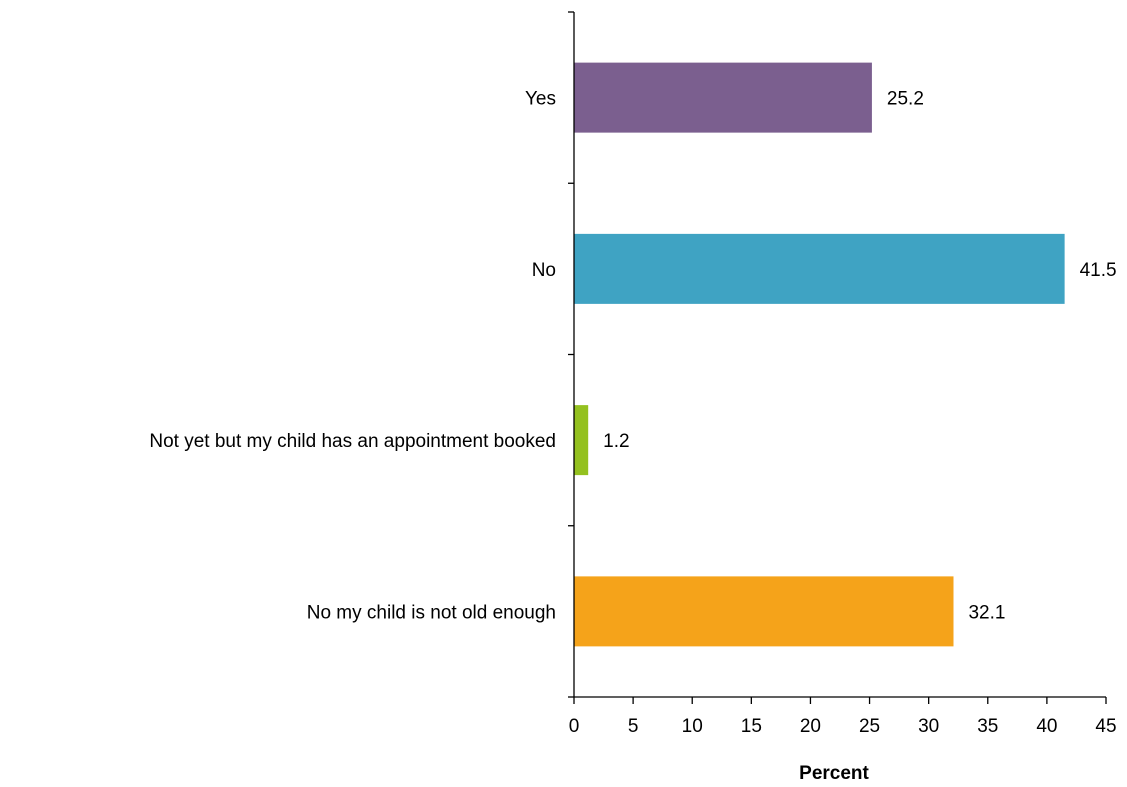 The image size is (1127, 787). Describe the element at coordinates (905, 99) in the screenshot. I see `data-label: 25.2` at that location.